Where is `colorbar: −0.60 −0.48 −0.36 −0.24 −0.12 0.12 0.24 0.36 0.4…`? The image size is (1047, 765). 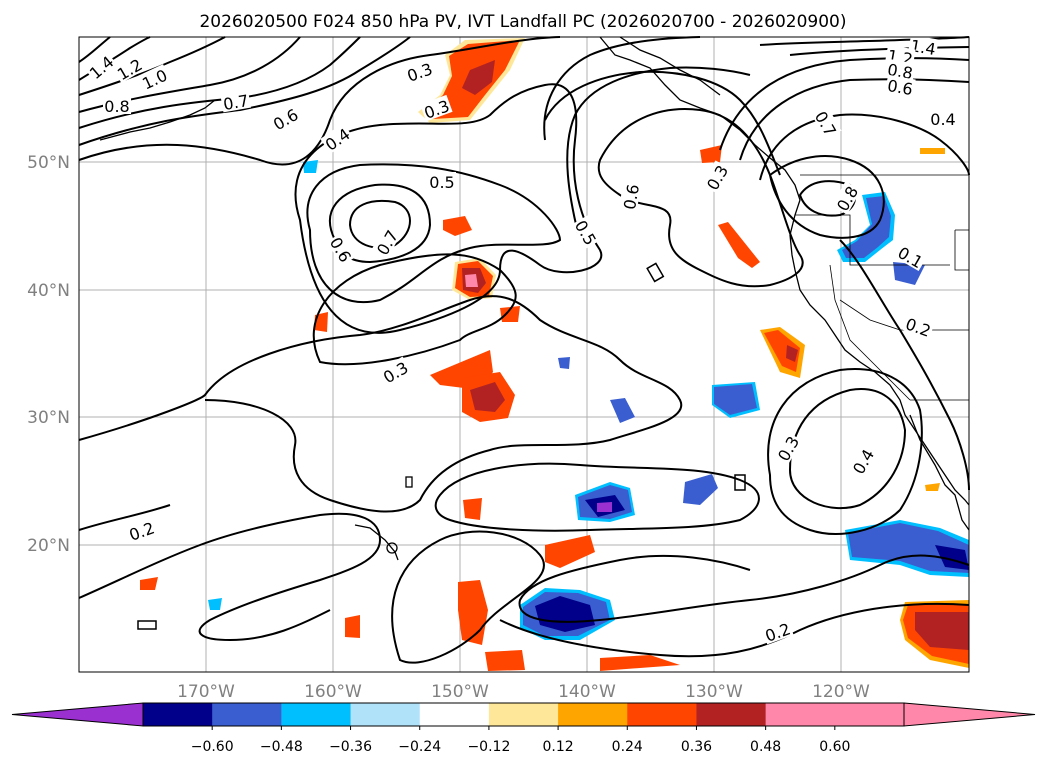 colorbar: −0.60 −0.48 −0.36 −0.24 −0.12 0.12 0.24 0.36 0.4… is located at coordinates (523, 728).